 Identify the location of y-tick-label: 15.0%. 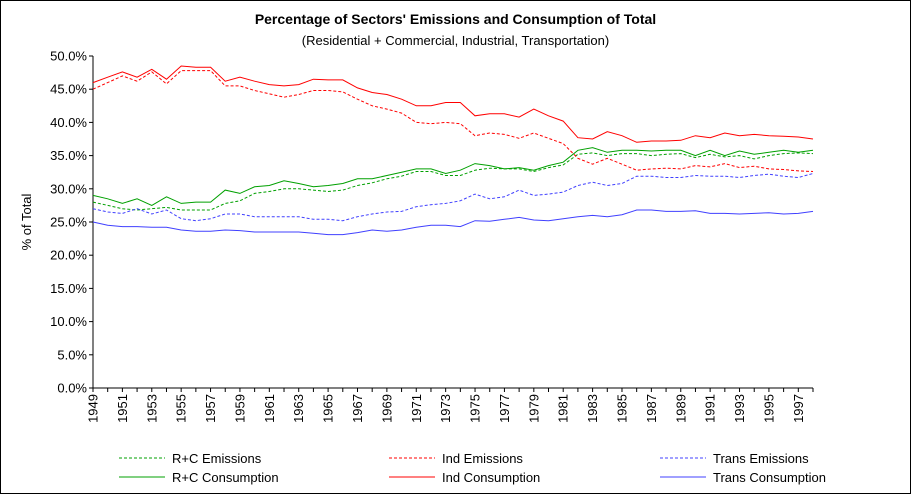
(68, 288).